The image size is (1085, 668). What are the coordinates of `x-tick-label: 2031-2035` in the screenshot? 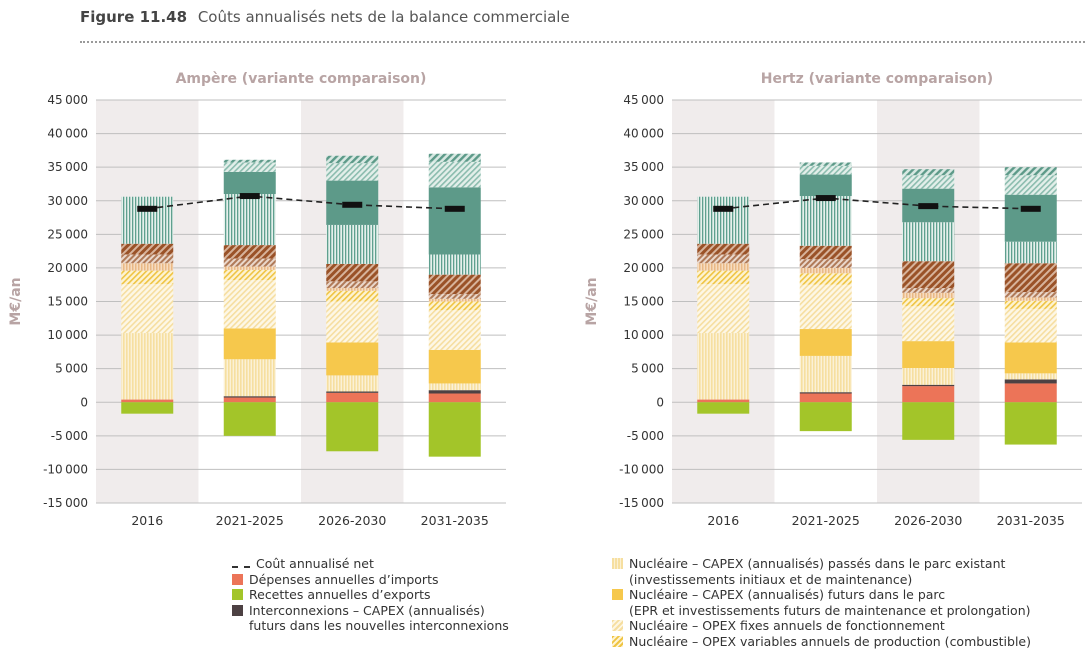 It's located at (455, 520).